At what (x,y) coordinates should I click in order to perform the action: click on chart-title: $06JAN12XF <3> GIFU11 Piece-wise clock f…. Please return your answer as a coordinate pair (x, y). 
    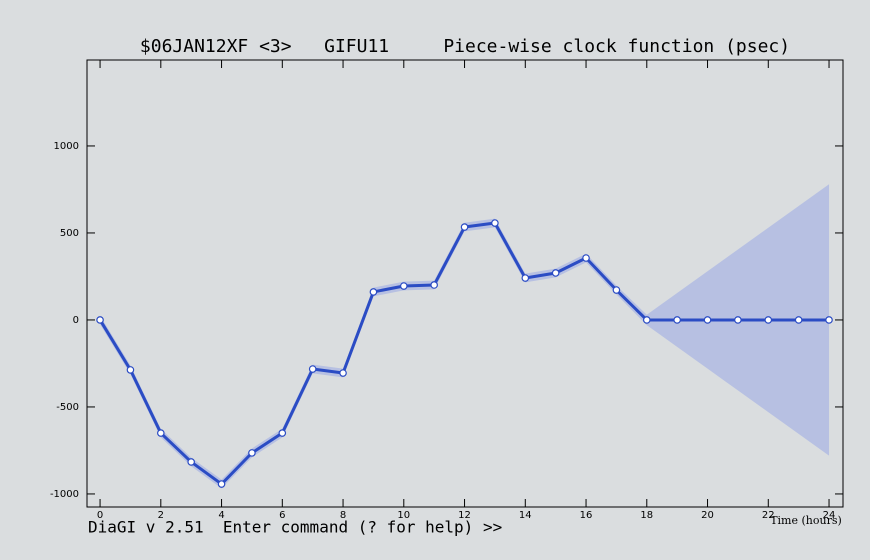
    Looking at the image, I should click on (465, 46).